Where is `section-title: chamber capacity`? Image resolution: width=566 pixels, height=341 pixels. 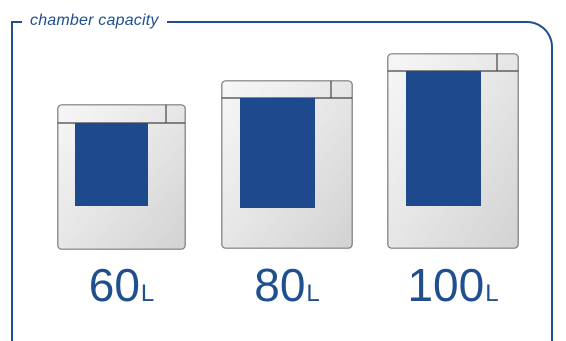 section-title: chamber capacity is located at coordinates (94, 21).